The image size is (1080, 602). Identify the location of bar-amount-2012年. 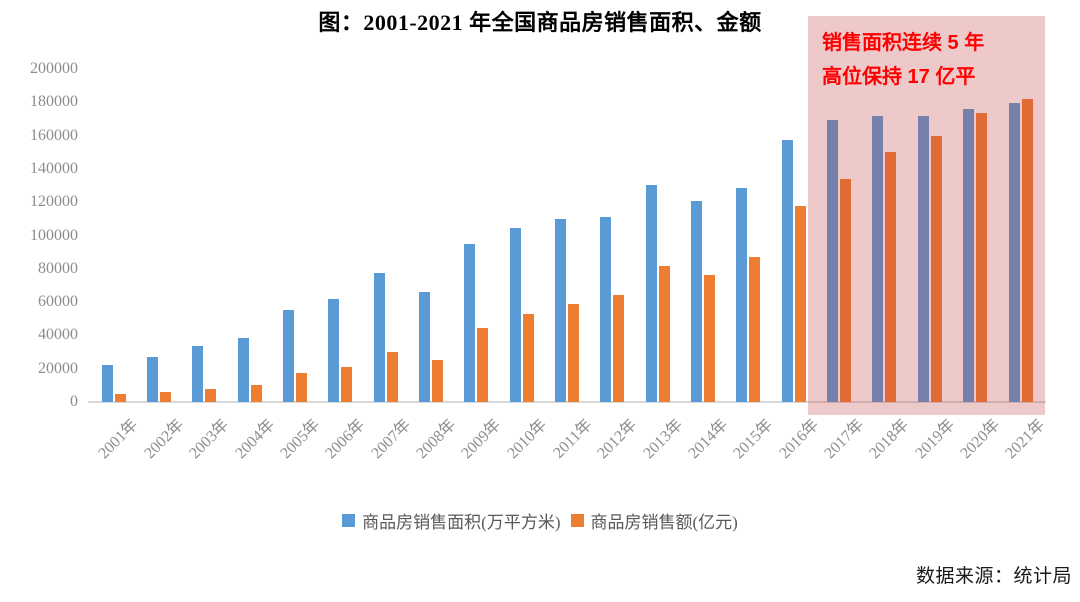
(619, 348).